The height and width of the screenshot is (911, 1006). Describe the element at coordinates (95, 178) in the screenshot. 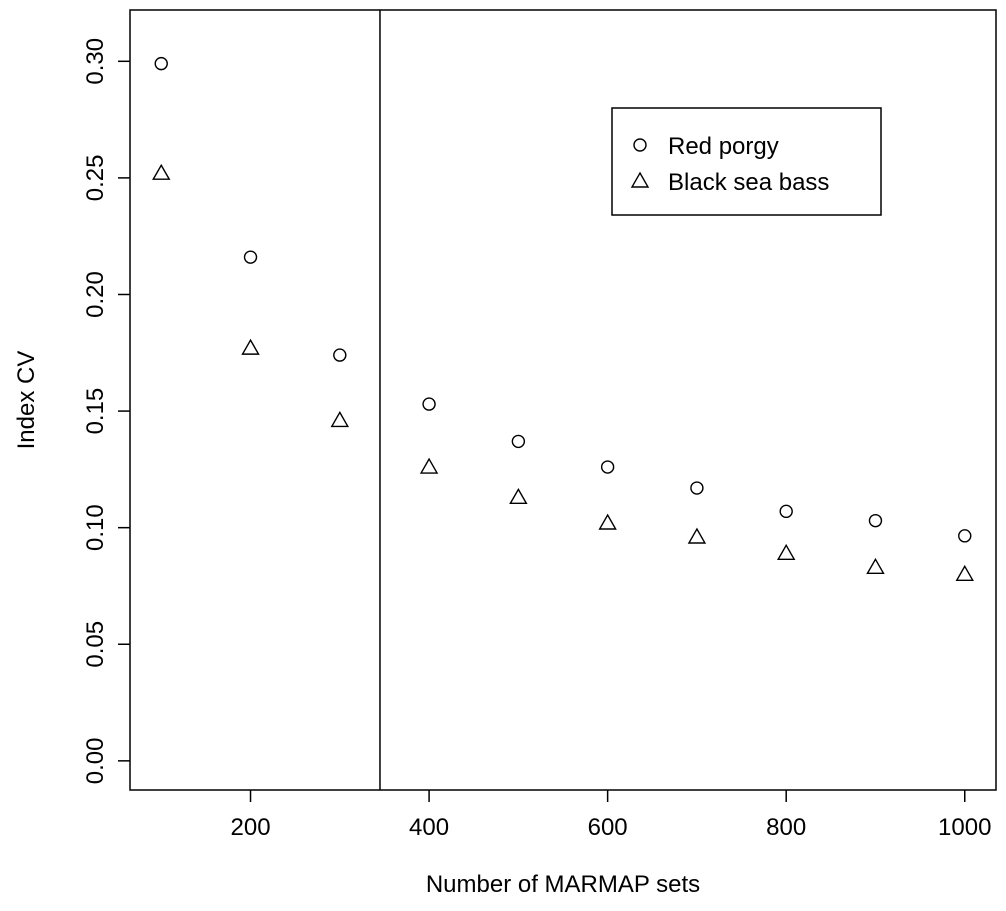

I see `y-tick-label: 0.25` at that location.